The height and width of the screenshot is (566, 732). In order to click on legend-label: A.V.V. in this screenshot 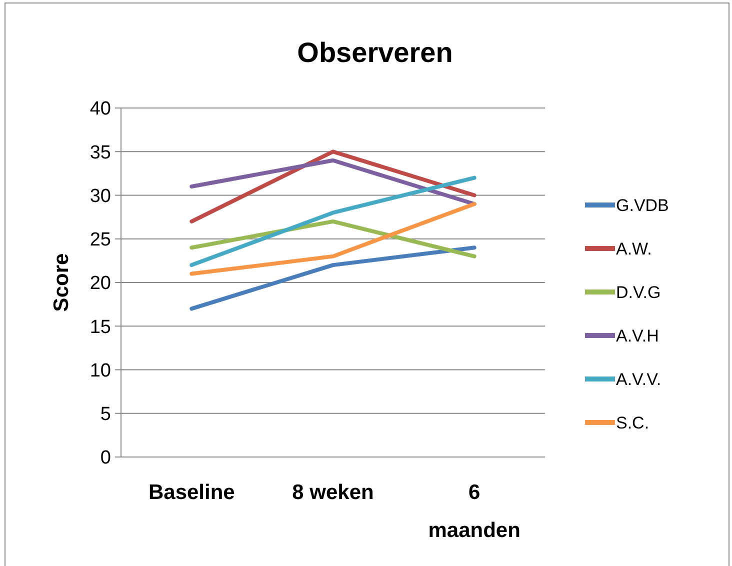, I will do `click(639, 379)`.